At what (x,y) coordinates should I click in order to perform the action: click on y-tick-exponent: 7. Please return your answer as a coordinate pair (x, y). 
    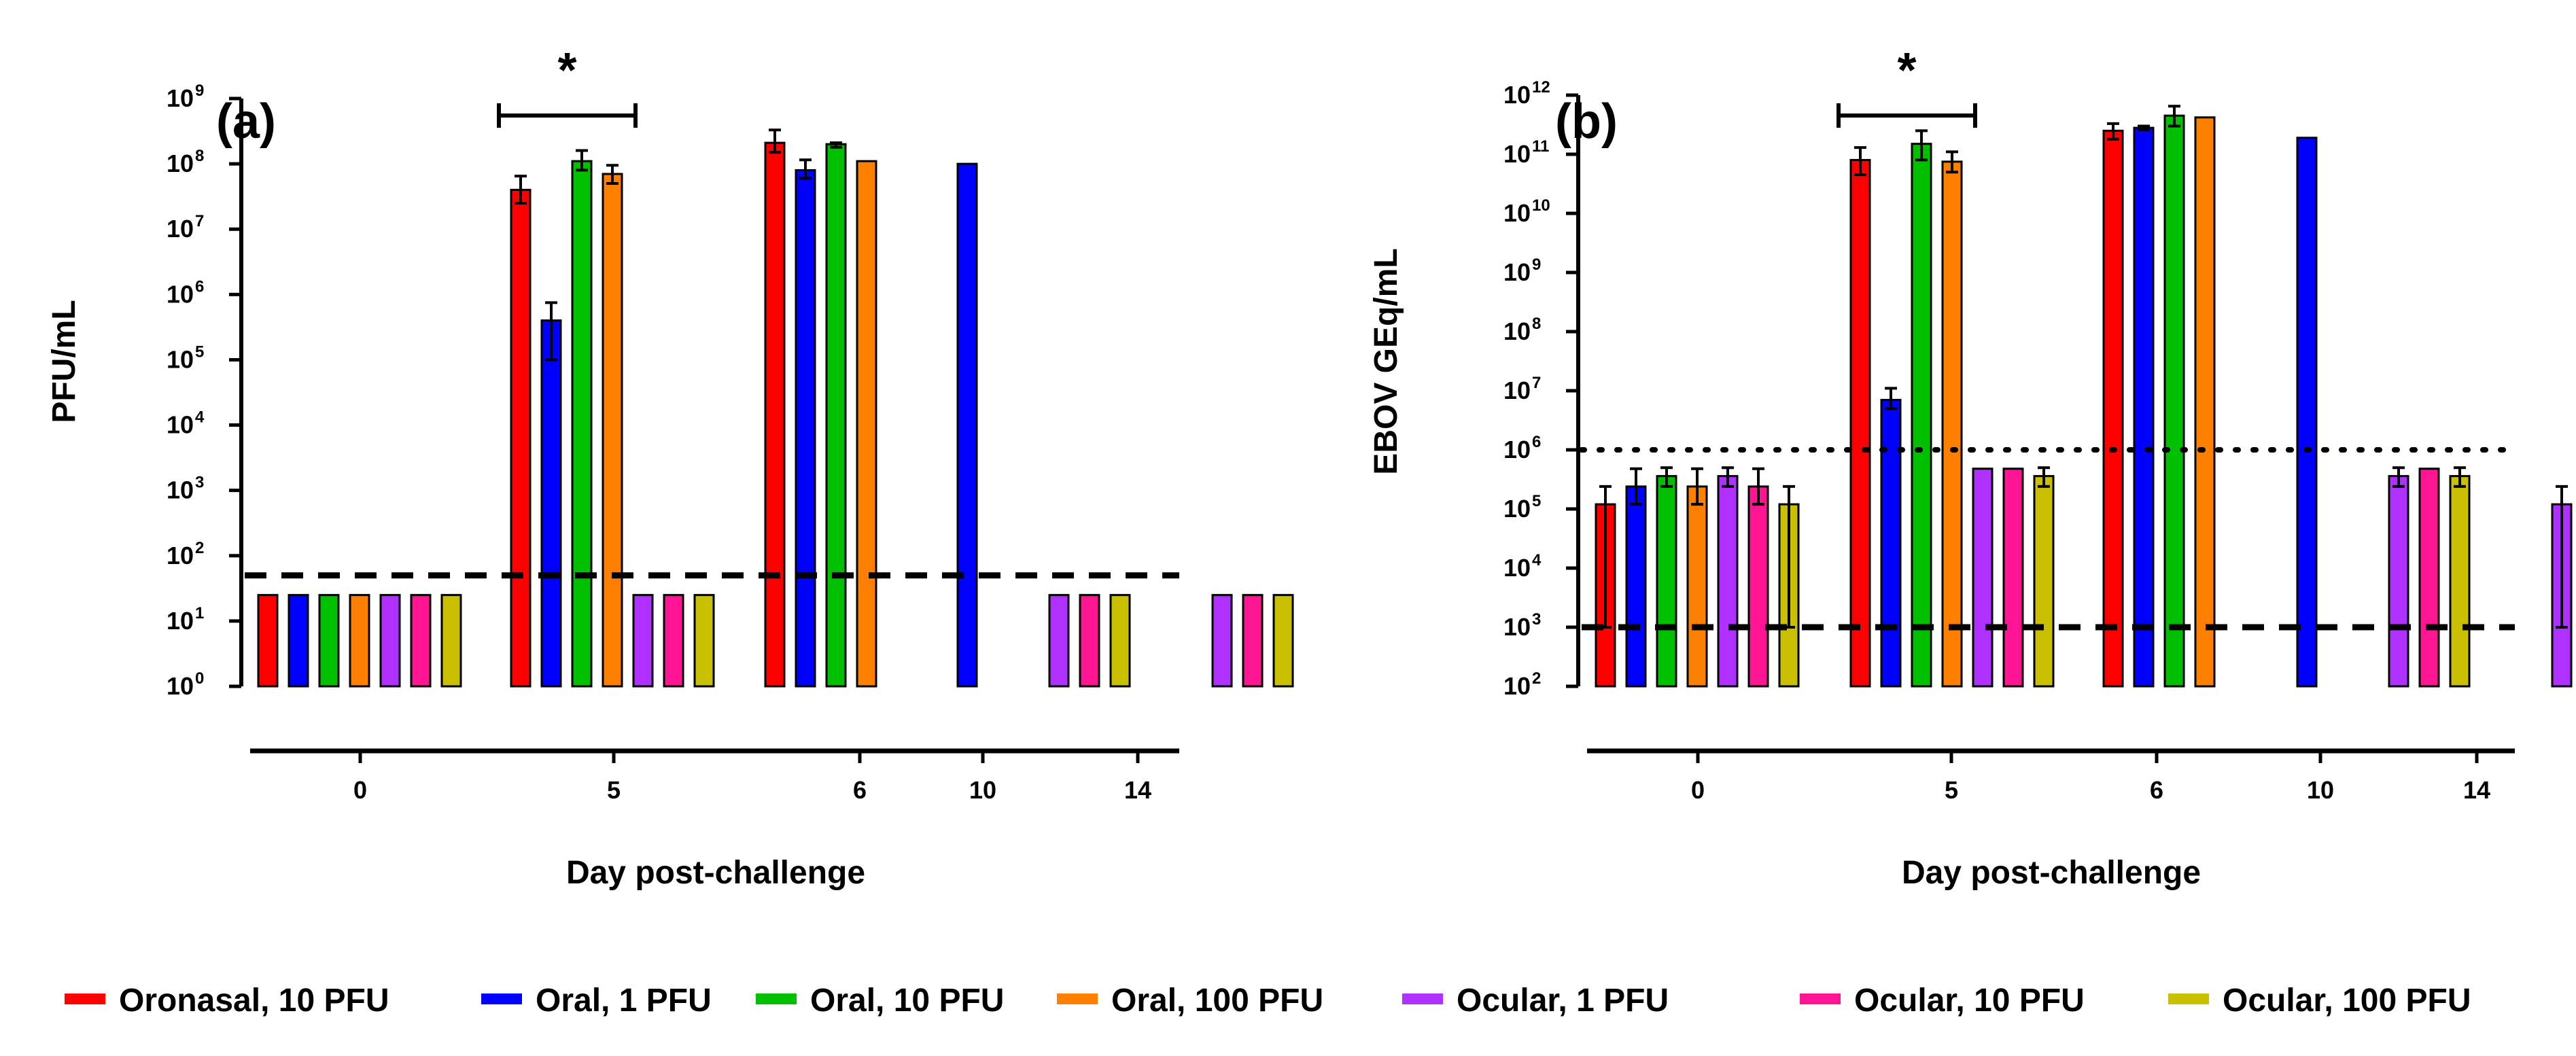
    Looking at the image, I should click on (1536, 383).